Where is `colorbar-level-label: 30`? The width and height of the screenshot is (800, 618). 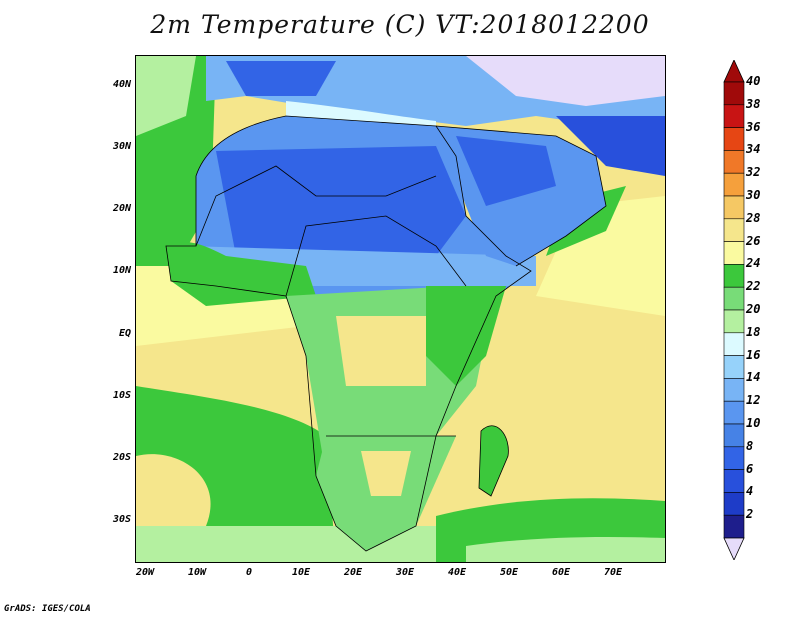
colorbar-level-label: 30 is located at coordinates (753, 195).